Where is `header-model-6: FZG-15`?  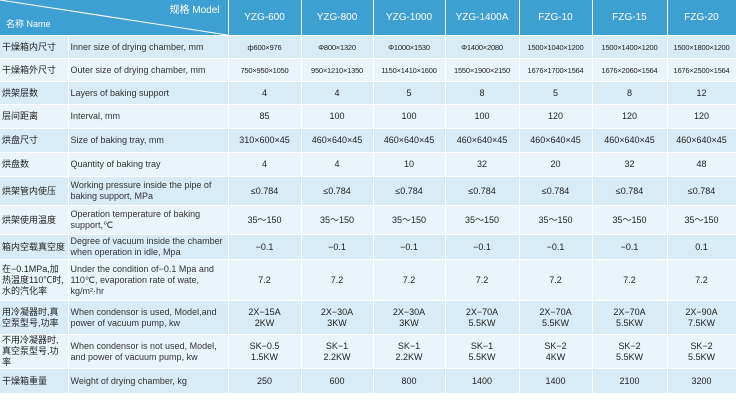 header-model-6: FZG-15 is located at coordinates (630, 18).